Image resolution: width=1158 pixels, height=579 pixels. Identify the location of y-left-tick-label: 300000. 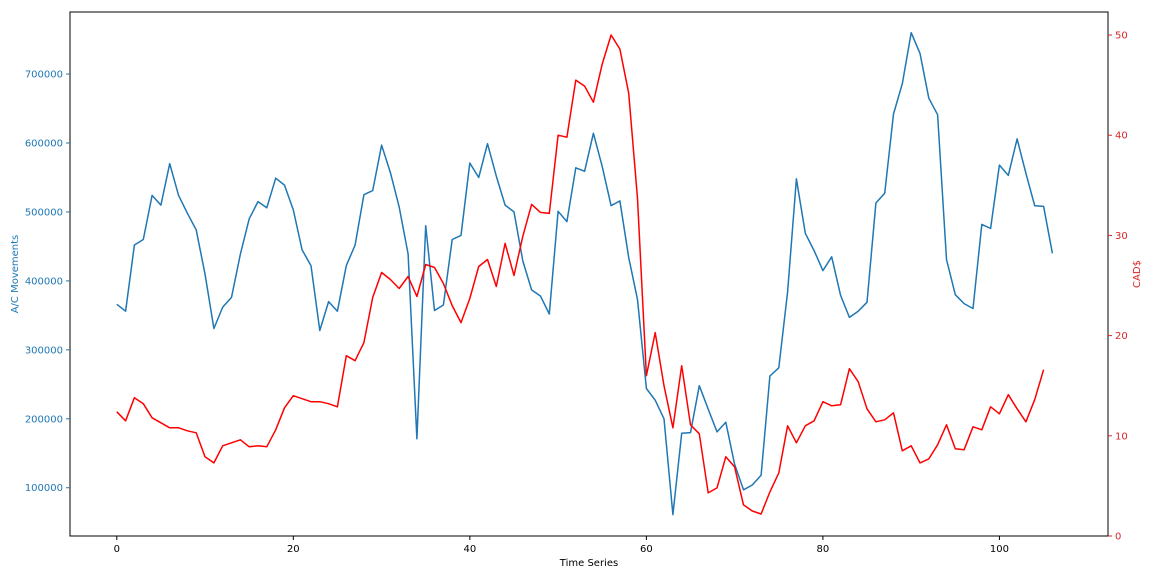
(44, 350).